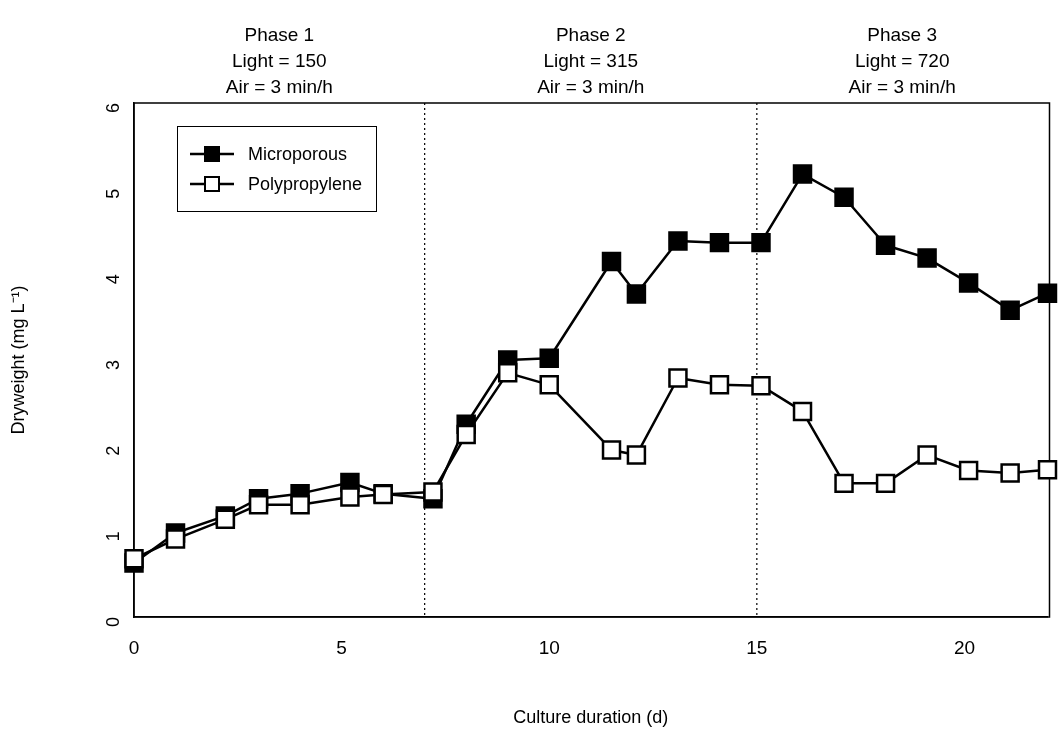 Image resolution: width=1062 pixels, height=733 pixels. I want to click on y-tick-label: 1, so click(112, 536).